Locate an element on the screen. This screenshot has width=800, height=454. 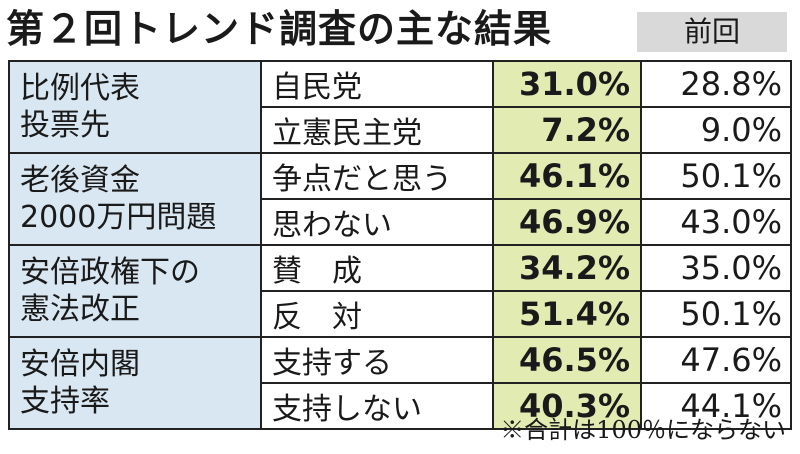
category-cell: 老後資金 2000万円問題 is located at coordinates (135, 199).